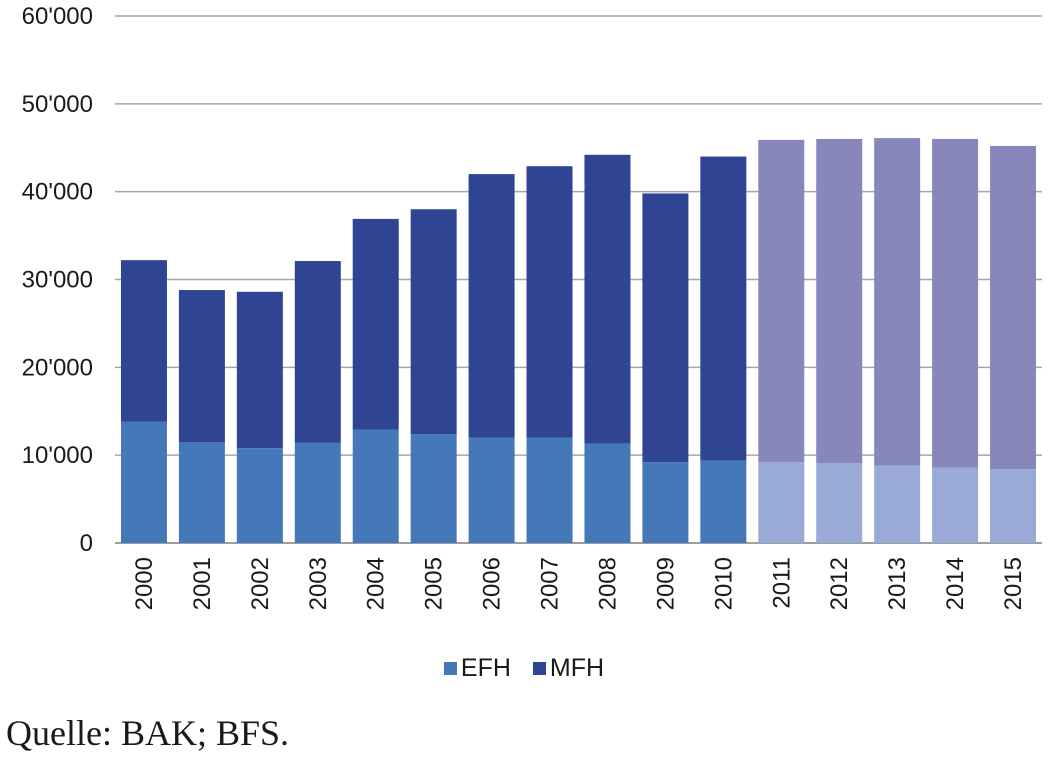 This screenshot has width=1048, height=763. What do you see at coordinates (839, 301) in the screenshot?
I see `bar-mfh-2012` at bounding box center [839, 301].